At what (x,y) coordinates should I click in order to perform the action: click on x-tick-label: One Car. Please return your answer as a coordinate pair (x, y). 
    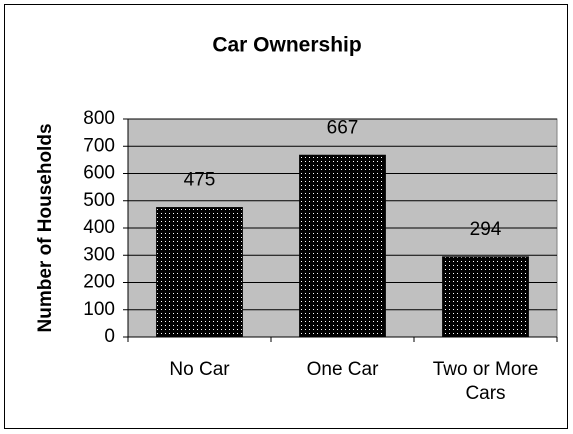
    Looking at the image, I should click on (342, 369).